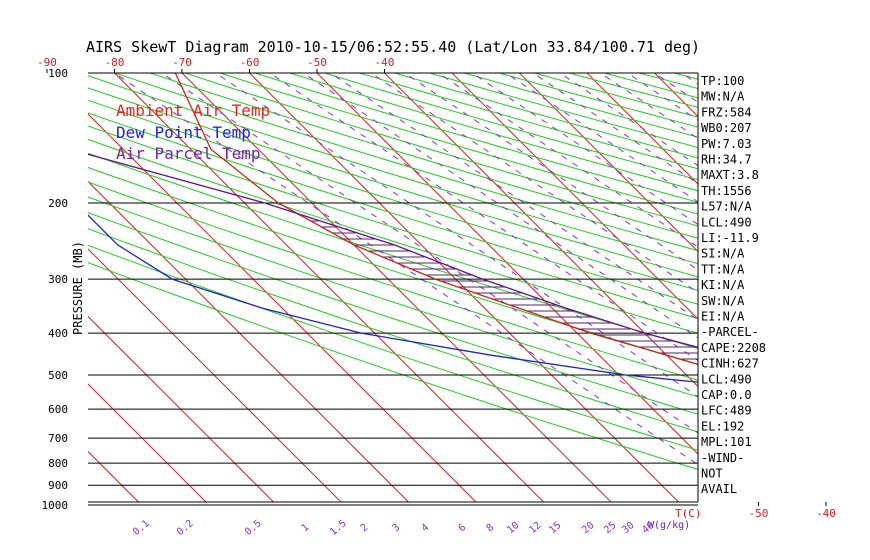  I want to click on top-temp-tick-label: -90, so click(47, 62).